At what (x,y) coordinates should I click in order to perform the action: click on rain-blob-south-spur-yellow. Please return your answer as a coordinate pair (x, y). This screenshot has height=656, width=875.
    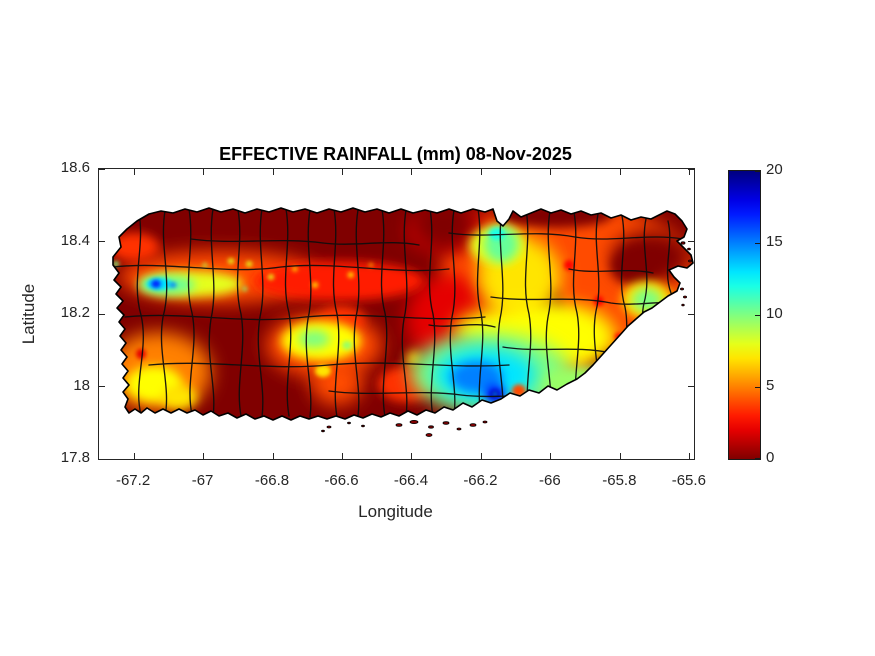
    Looking at the image, I should click on (323, 371).